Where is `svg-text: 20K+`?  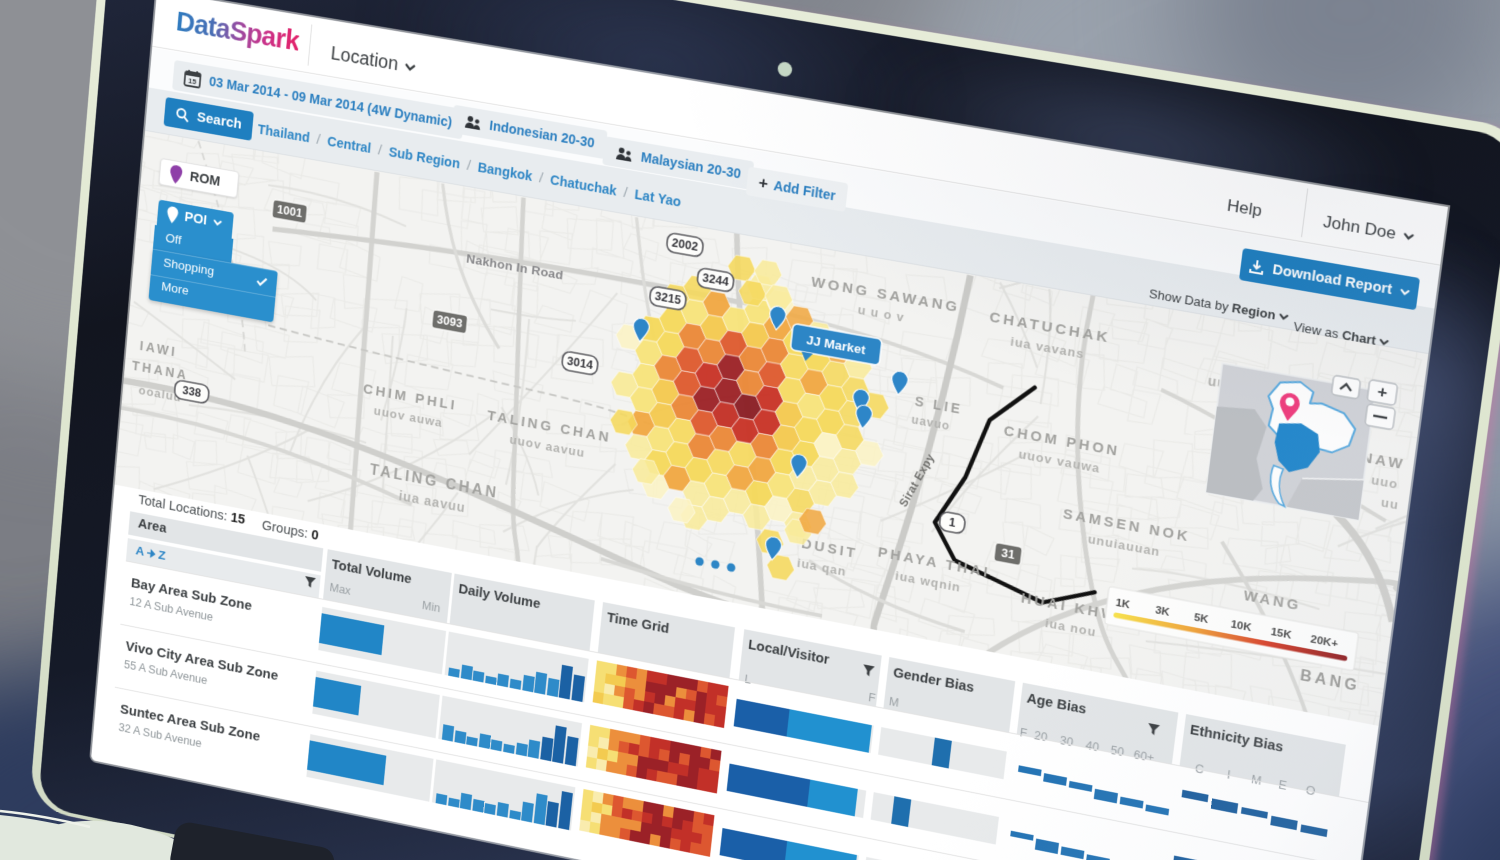 svg-text: 20K+ is located at coordinates (1324, 641).